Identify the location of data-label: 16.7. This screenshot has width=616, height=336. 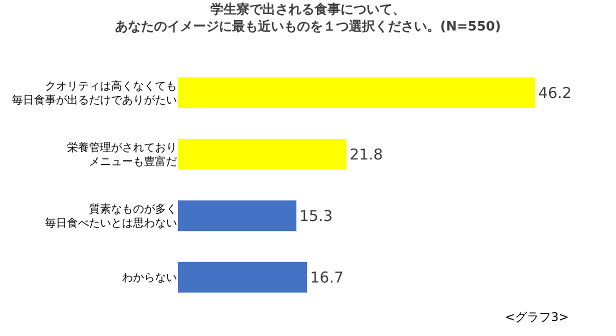
(327, 277).